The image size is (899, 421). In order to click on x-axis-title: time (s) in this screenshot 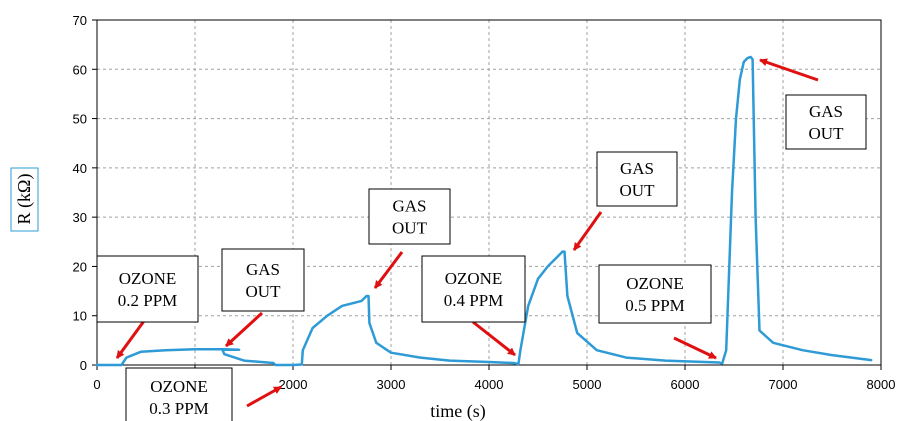, I will do `click(458, 411)`.